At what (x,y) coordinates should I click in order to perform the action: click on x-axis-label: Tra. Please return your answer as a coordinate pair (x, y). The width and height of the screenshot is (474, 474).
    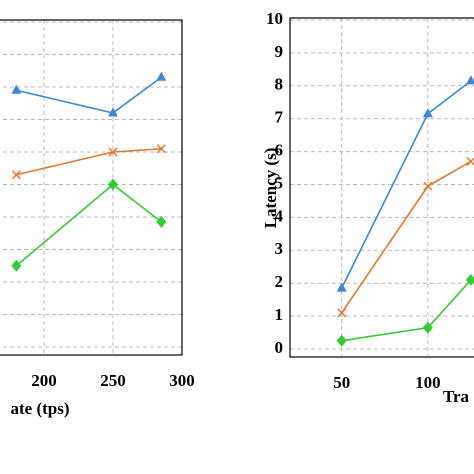
    Looking at the image, I should click on (456, 396).